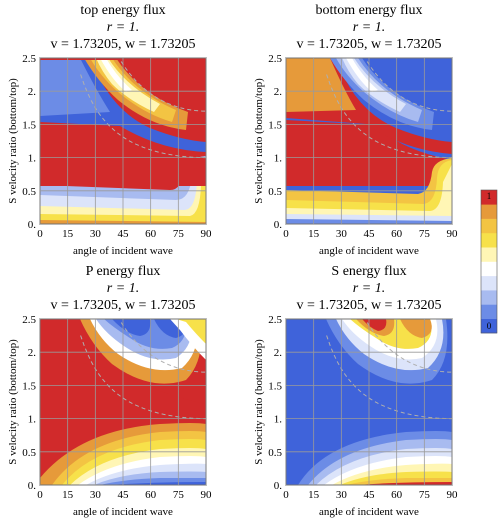  I want to click on legend-top-label: 1, so click(489, 196).